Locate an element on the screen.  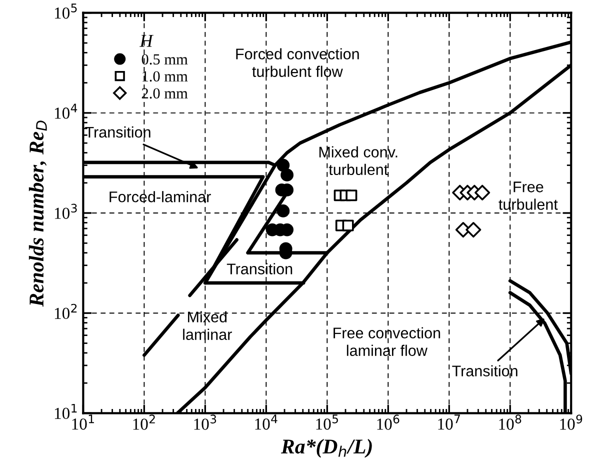
x-tick-label: 10$^{7}$ is located at coordinates (449, 422).